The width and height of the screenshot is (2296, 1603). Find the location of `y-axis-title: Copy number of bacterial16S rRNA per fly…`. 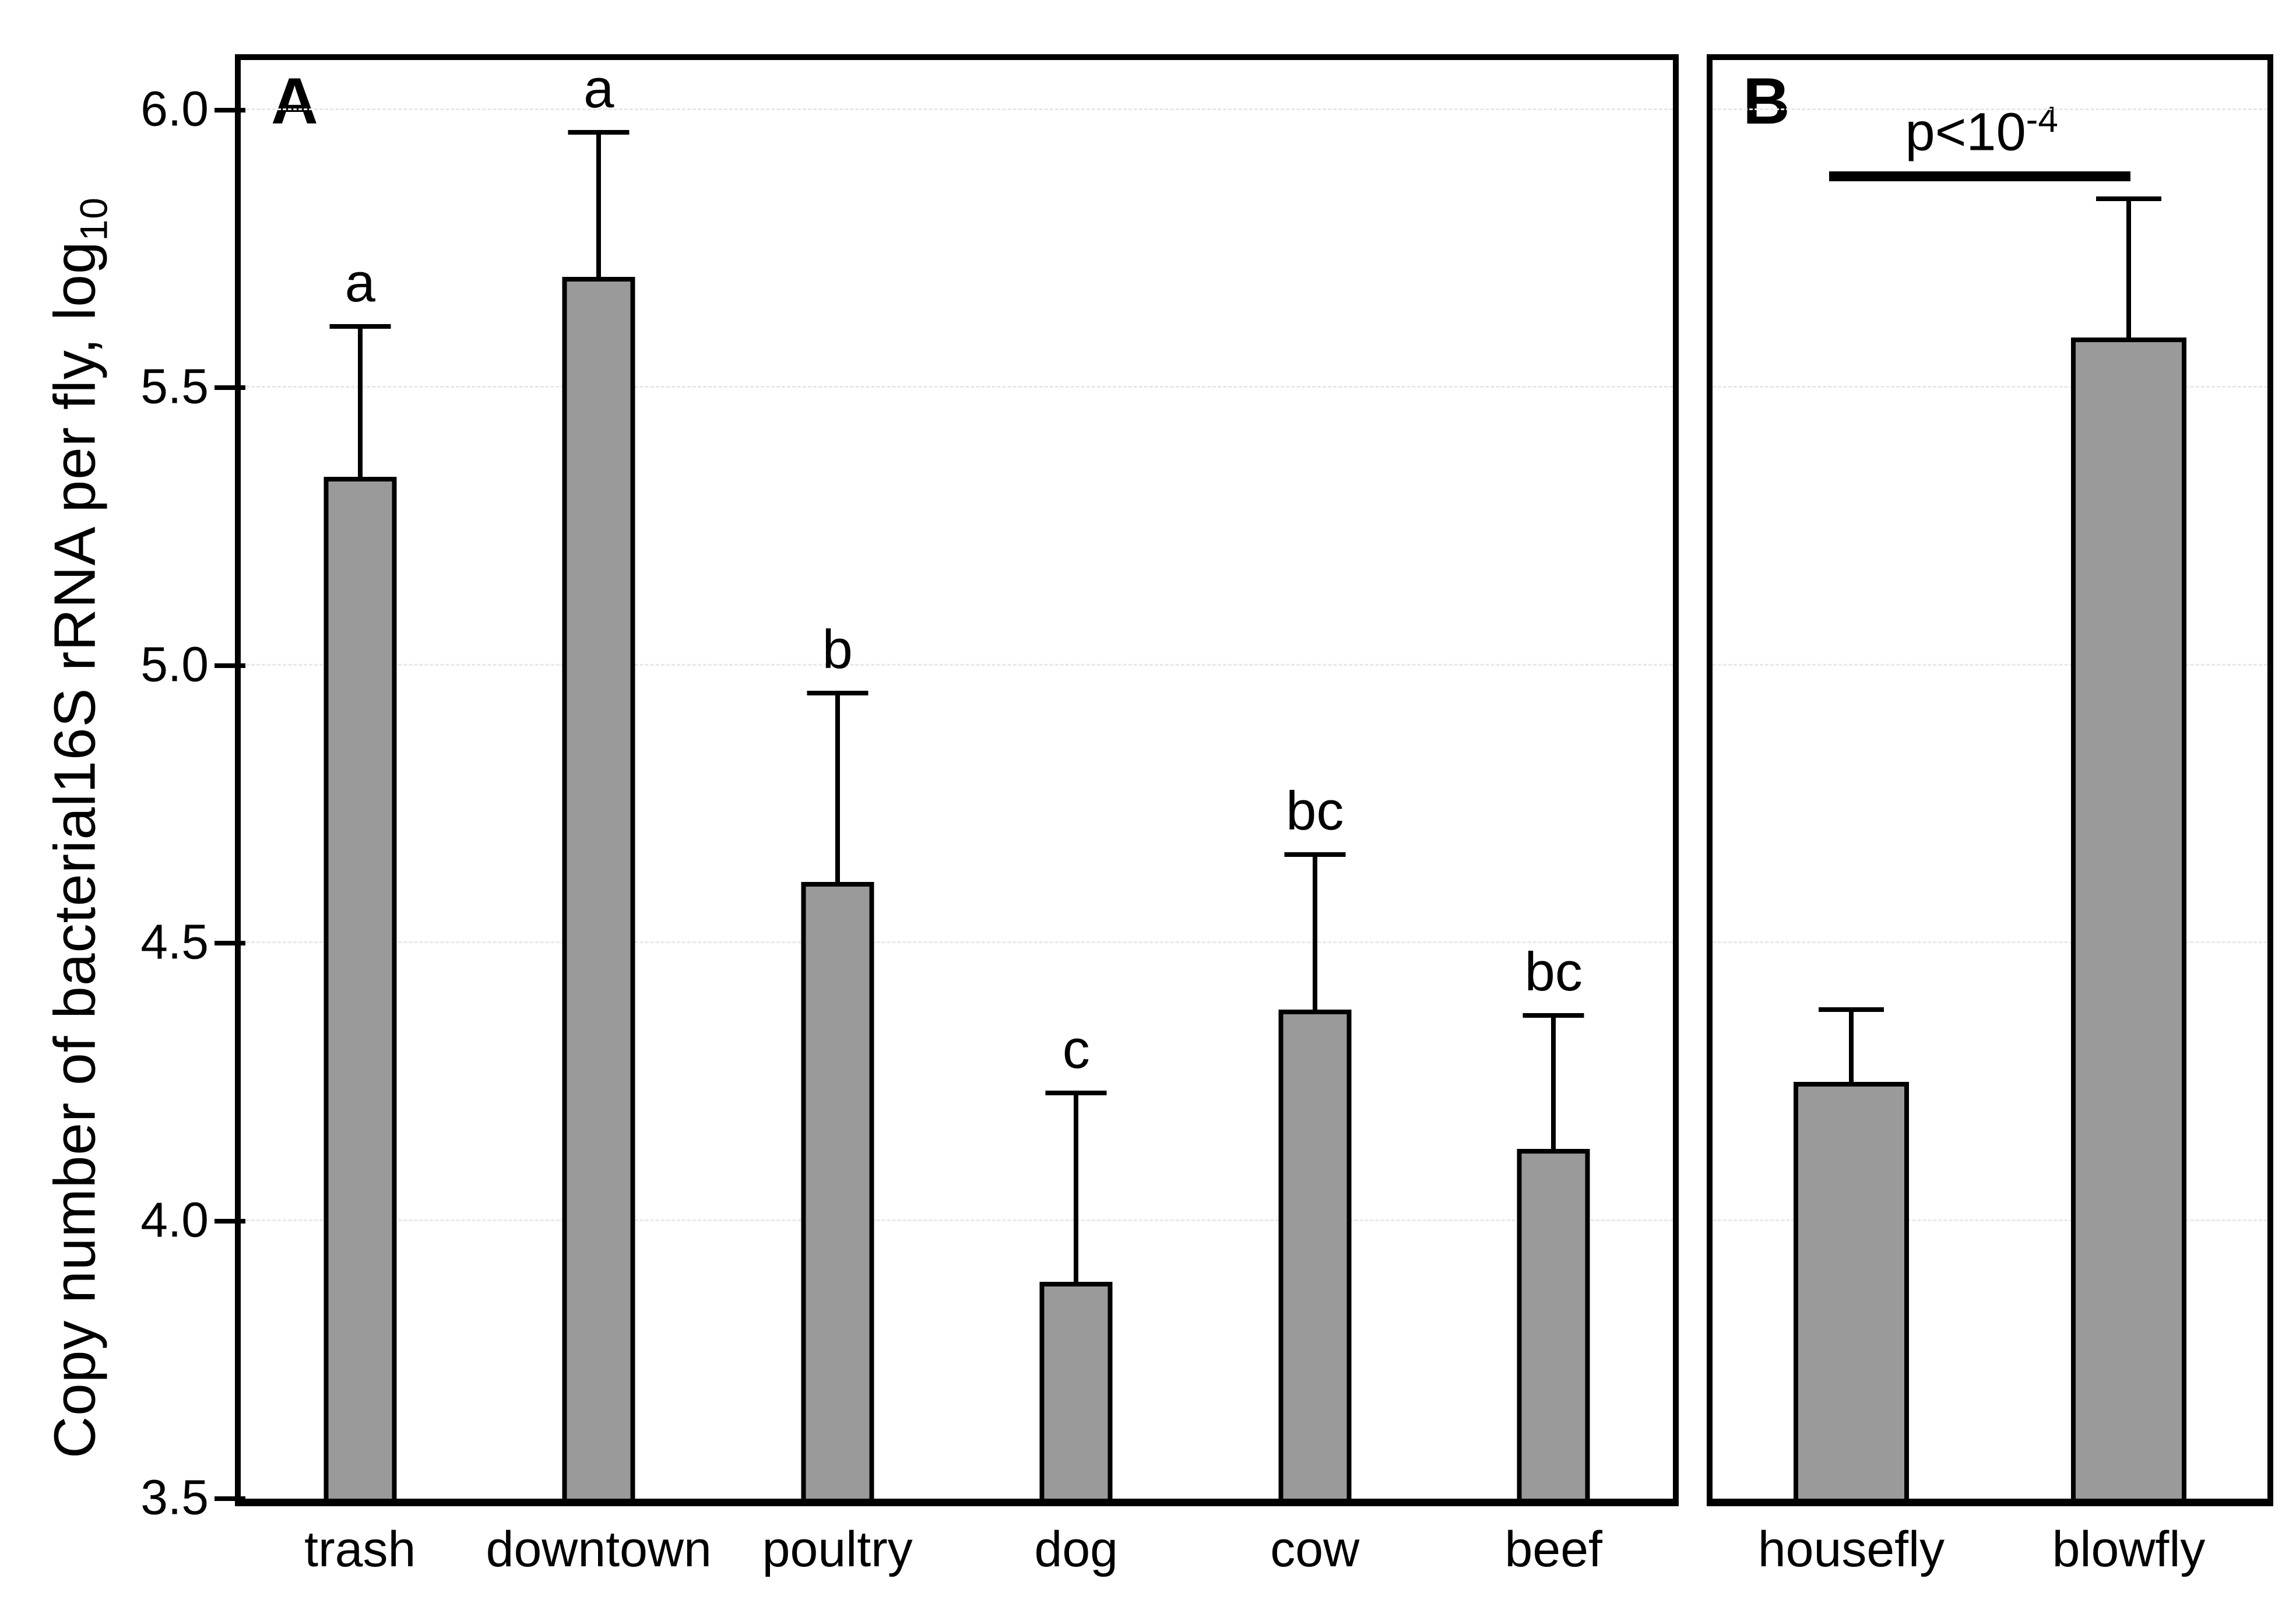

y-axis-title: Copy number of bacterial16S rRNA per fly… is located at coordinates (79, 827).